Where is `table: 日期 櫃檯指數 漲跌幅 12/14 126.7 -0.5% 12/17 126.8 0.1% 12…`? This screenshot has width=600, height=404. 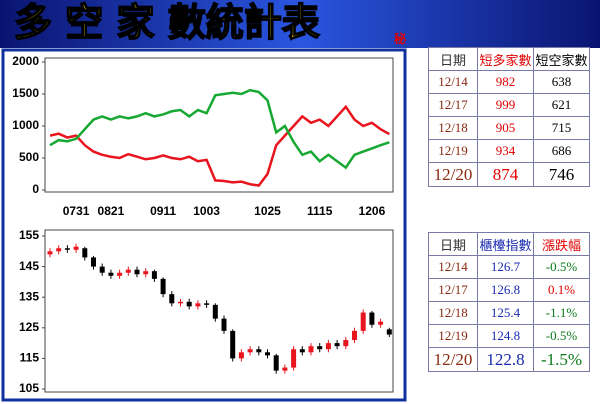 table: 日期 櫃檯指數 漲跌幅 12/14 126.7 -0.5% 12/17 126.8 0.1% 12… is located at coordinates (509, 302).